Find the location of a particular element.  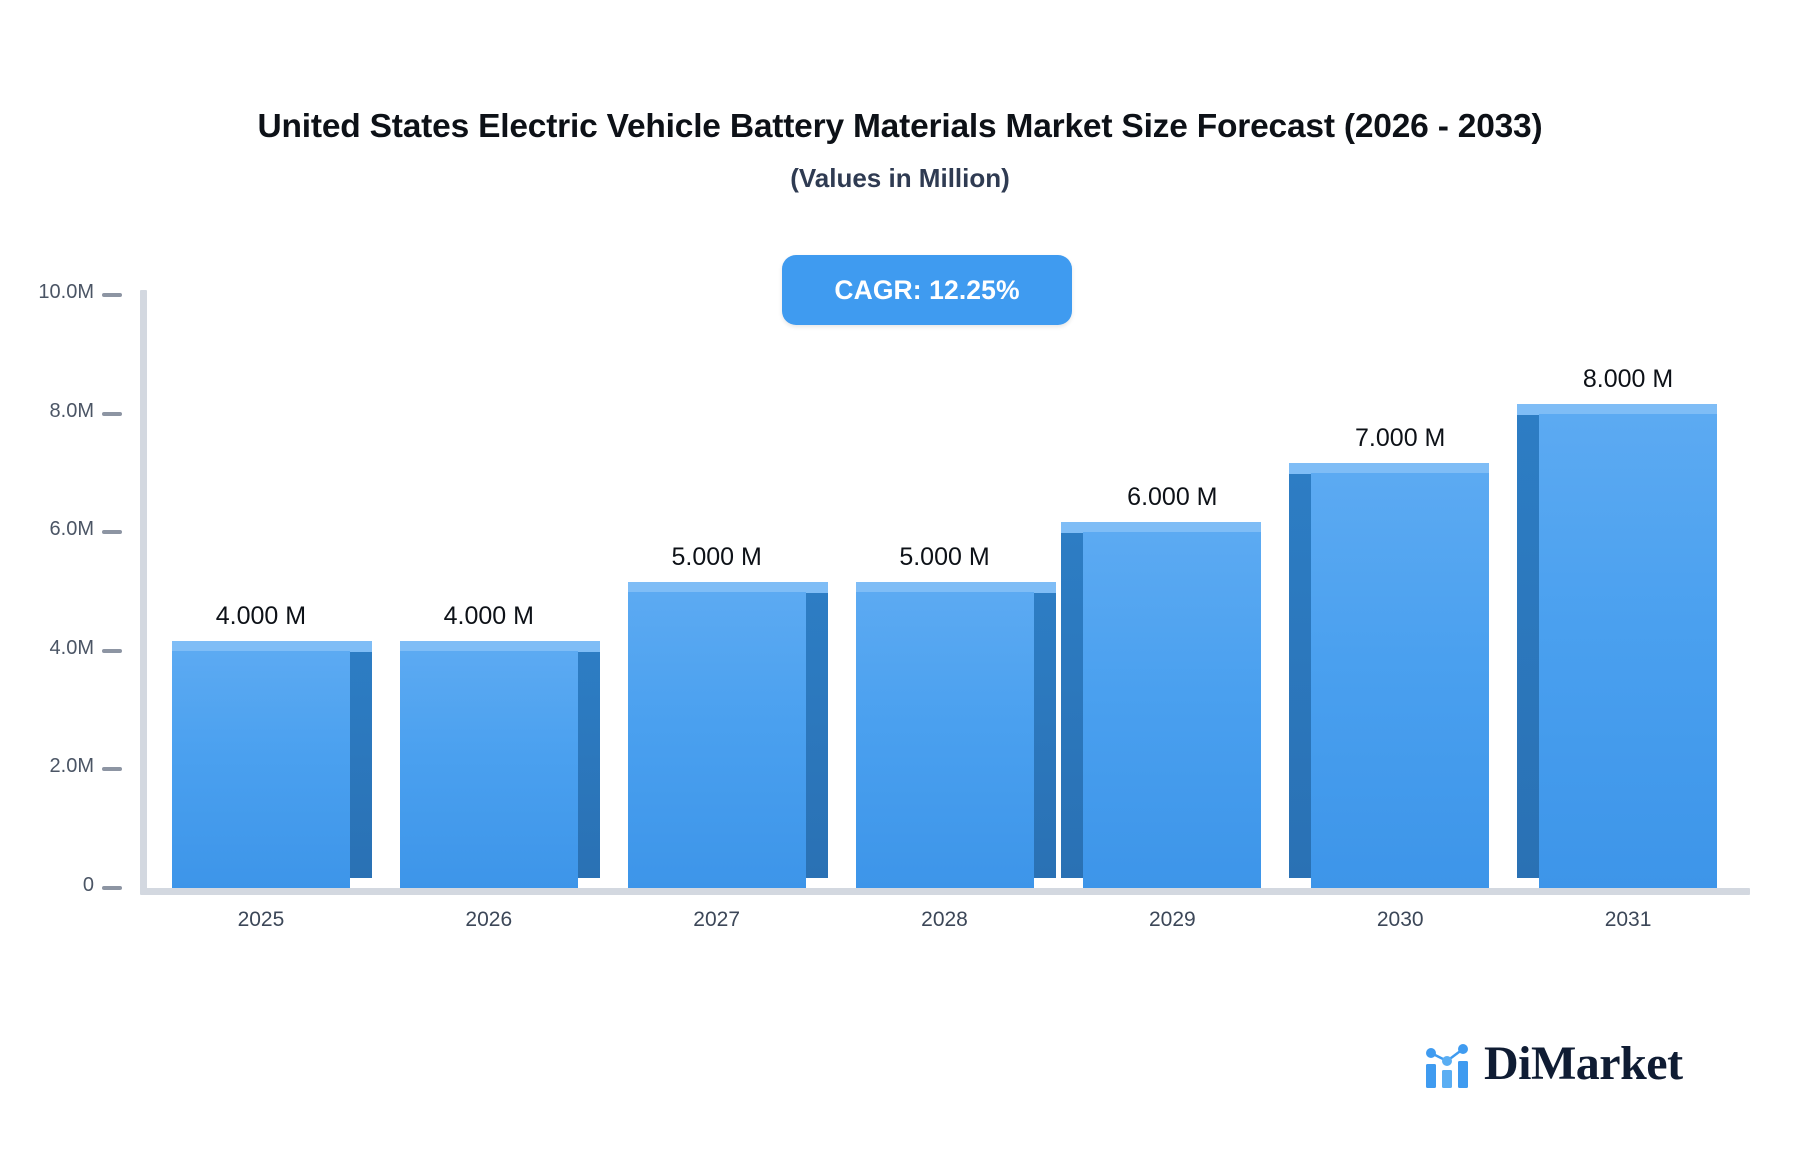

brand-logo: DiMarket is located at coordinates (1553, 1064).